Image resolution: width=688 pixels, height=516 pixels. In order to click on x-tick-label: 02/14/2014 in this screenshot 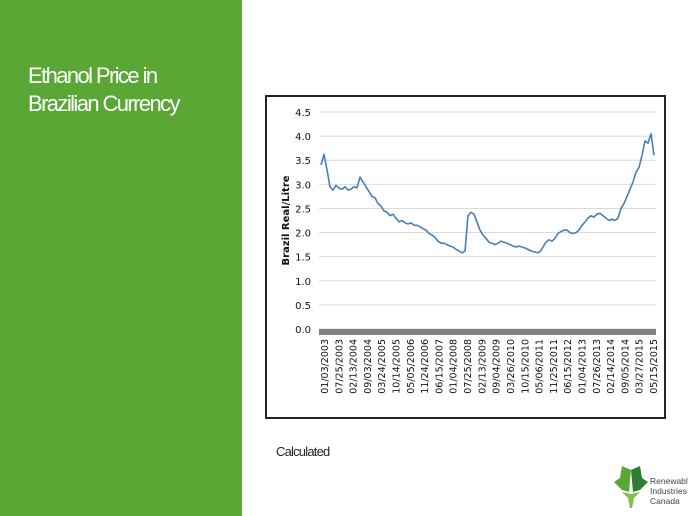, I will do `click(611, 366)`.